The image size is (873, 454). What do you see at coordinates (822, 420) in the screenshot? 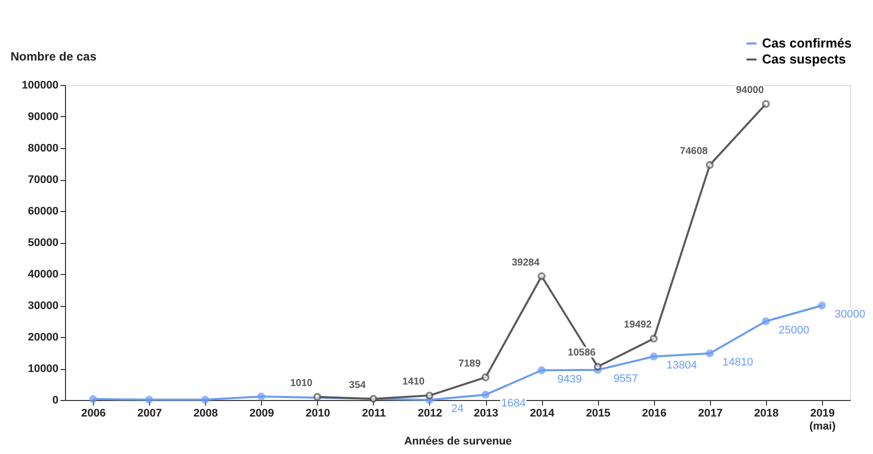
I see `x-tick-label: 2019 (mai)` at bounding box center [822, 420].